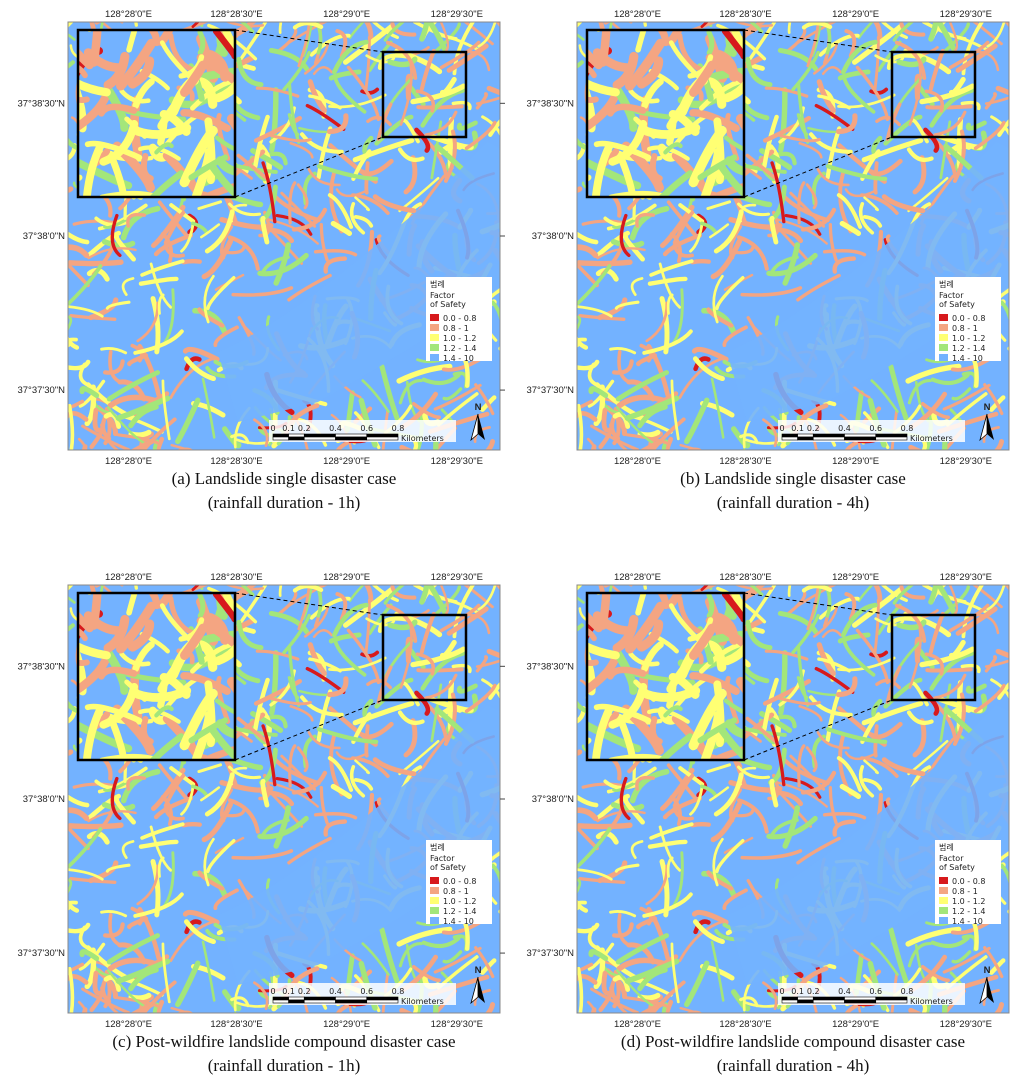 This screenshot has height=1076, width=1013. I want to click on scale-tick-label: 0.4, so click(335, 991).